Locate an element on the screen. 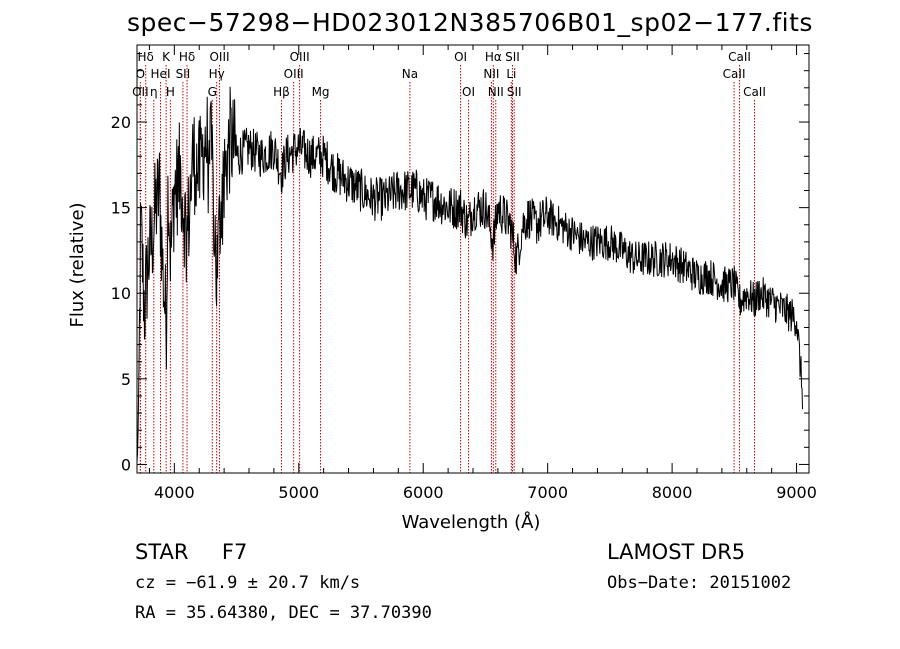  x-tick-label: 8000 is located at coordinates (672, 492).